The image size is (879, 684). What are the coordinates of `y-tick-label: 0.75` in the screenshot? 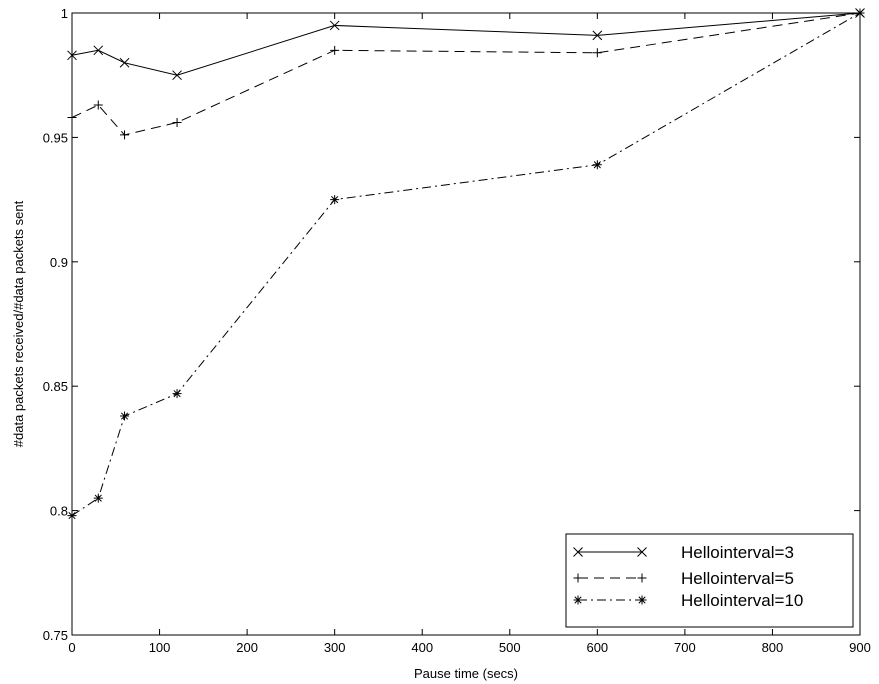 It's located at (55, 635).